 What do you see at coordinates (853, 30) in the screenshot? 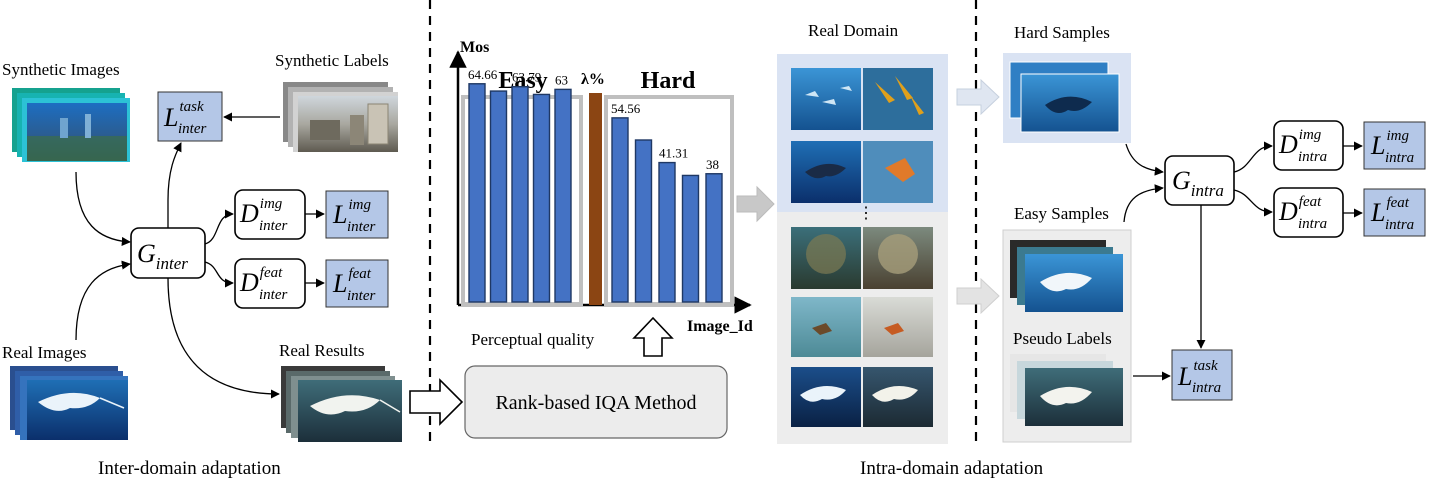
I see `real-domain-label: Real Domain` at bounding box center [853, 30].